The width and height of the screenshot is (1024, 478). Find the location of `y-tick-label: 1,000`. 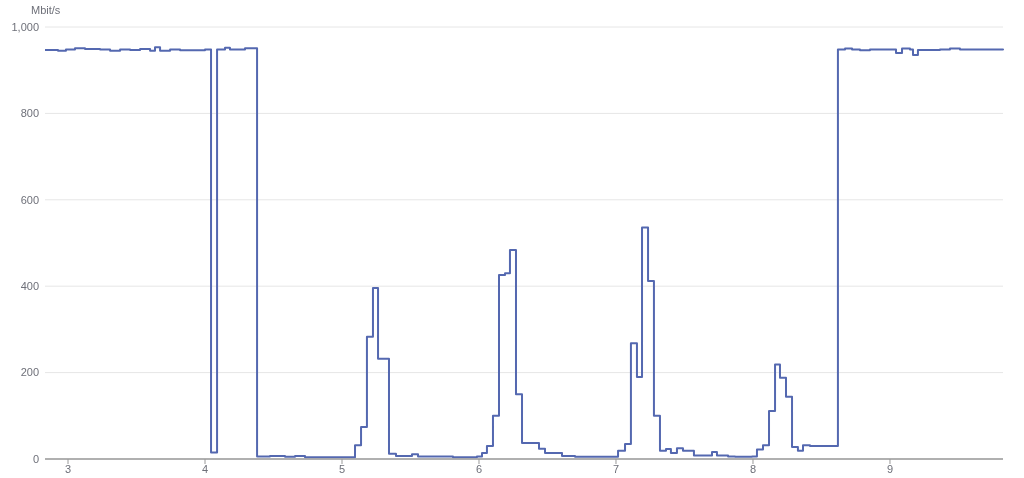

y-tick-label: 1,000 is located at coordinates (25, 26).